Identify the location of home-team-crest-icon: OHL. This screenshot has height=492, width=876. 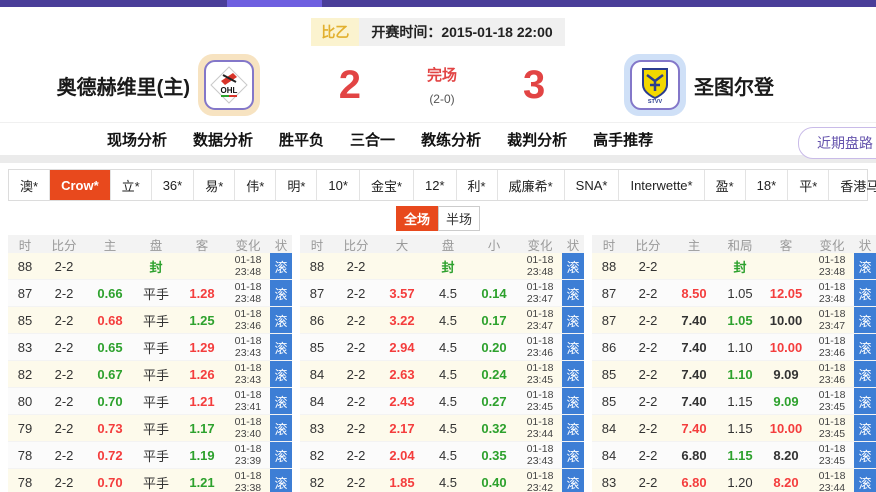
(229, 85).